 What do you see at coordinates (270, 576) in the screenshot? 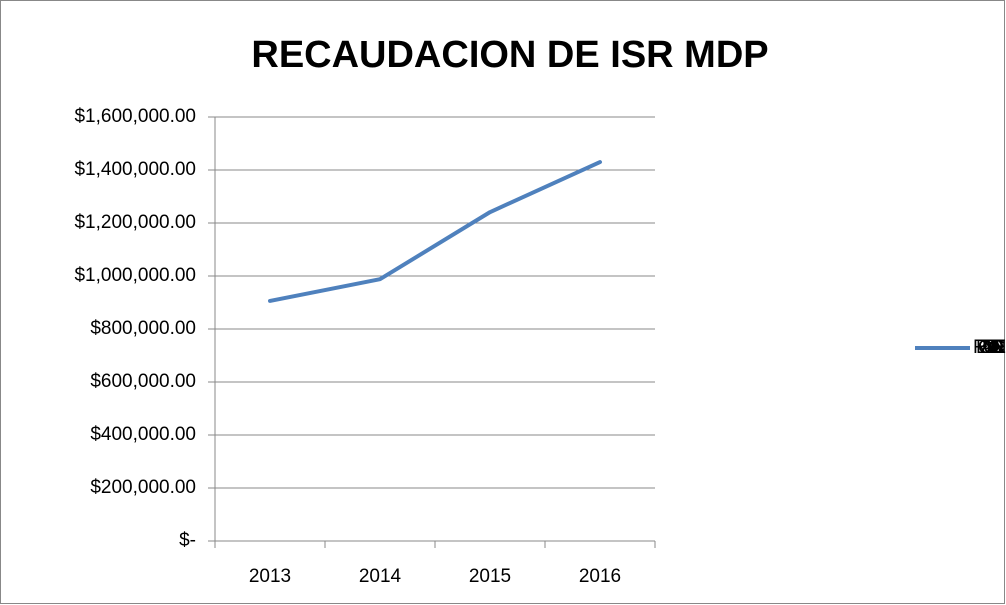
I see `x-tick-label: 2013` at bounding box center [270, 576].